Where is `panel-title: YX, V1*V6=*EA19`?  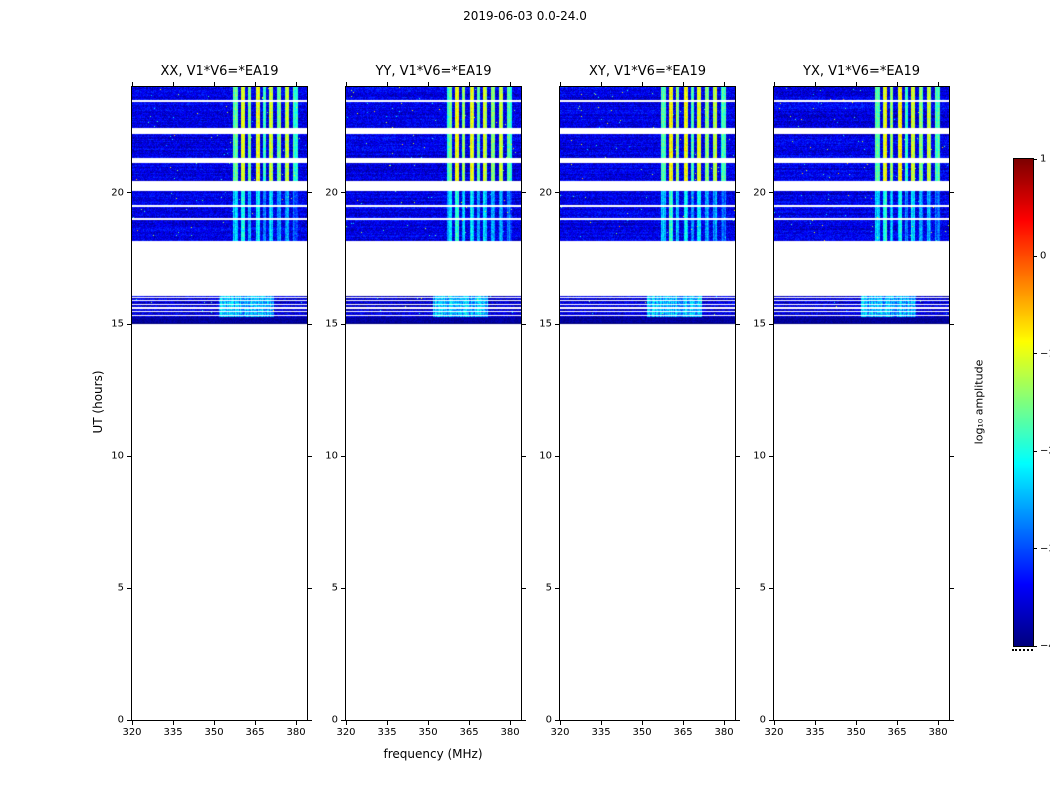 panel-title: YX, V1*V6=*EA19 is located at coordinates (861, 71).